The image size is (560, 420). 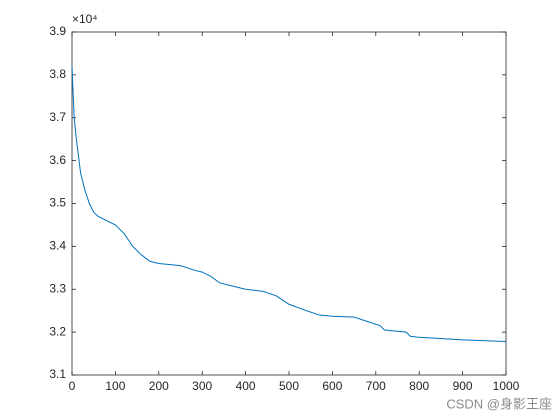 I want to click on x-tick-label: 500, so click(x=289, y=386).